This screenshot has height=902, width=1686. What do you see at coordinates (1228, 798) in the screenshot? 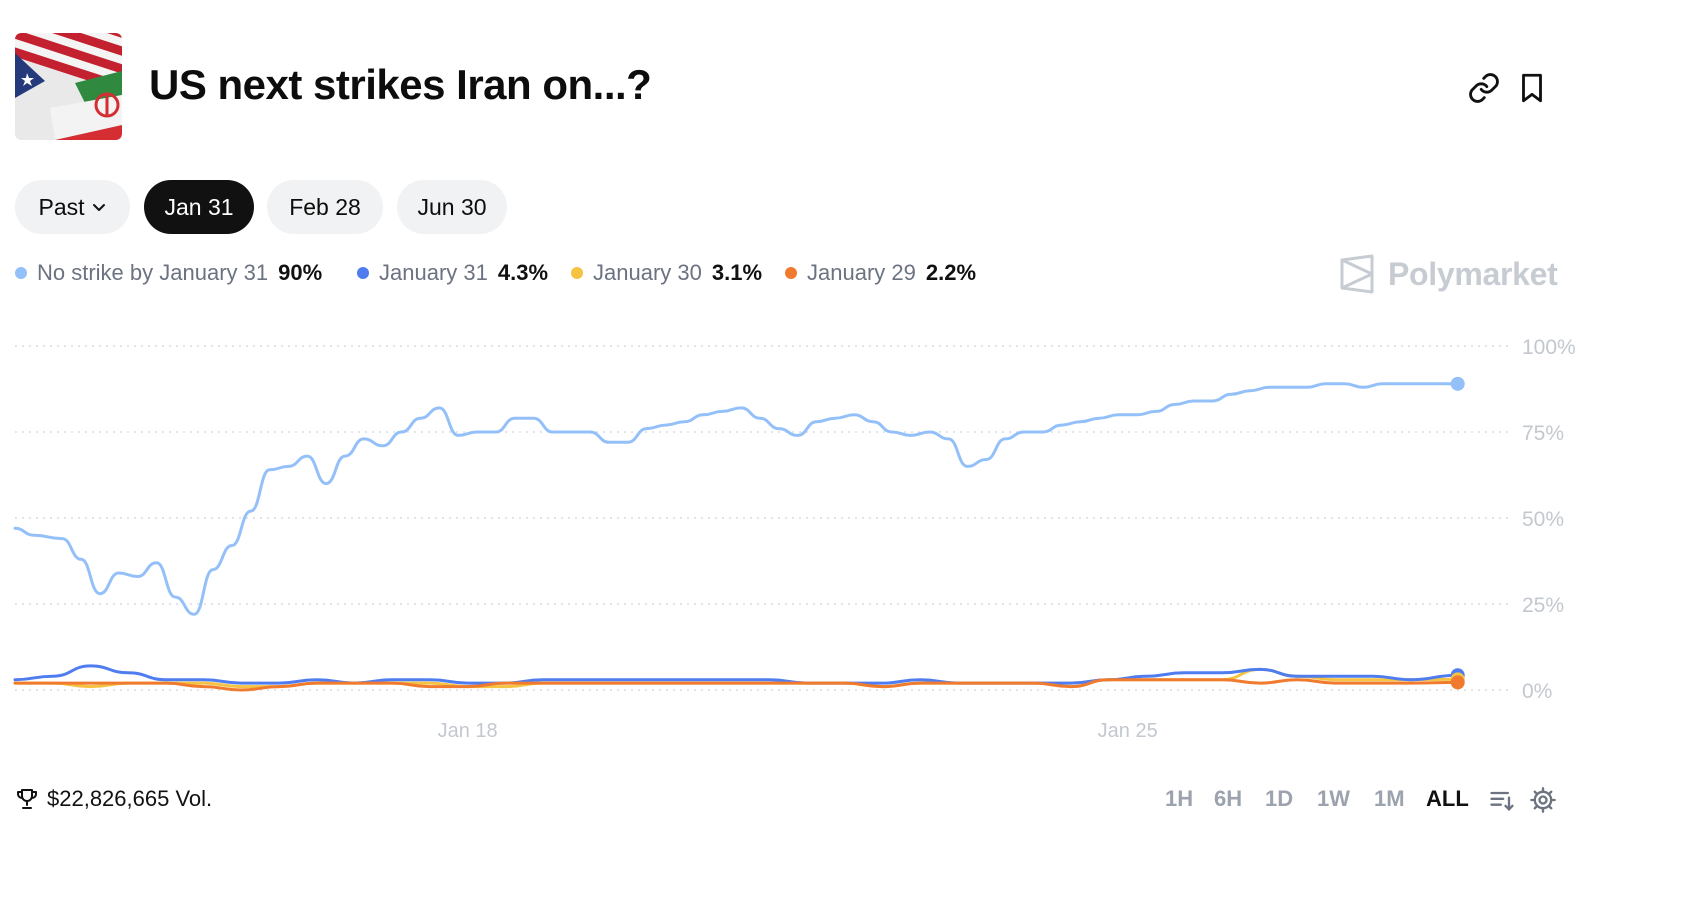
I see `range-6h: 6H` at bounding box center [1228, 798].